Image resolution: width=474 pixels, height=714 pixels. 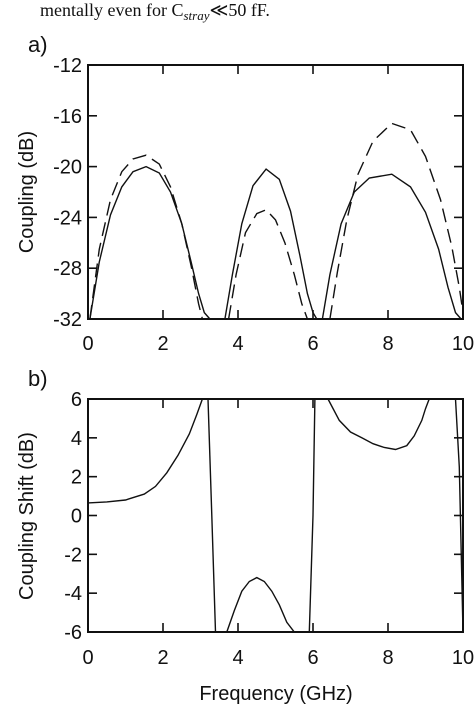 What do you see at coordinates (76, 478) in the screenshot?
I see `y-tick-label: 2` at bounding box center [76, 478].